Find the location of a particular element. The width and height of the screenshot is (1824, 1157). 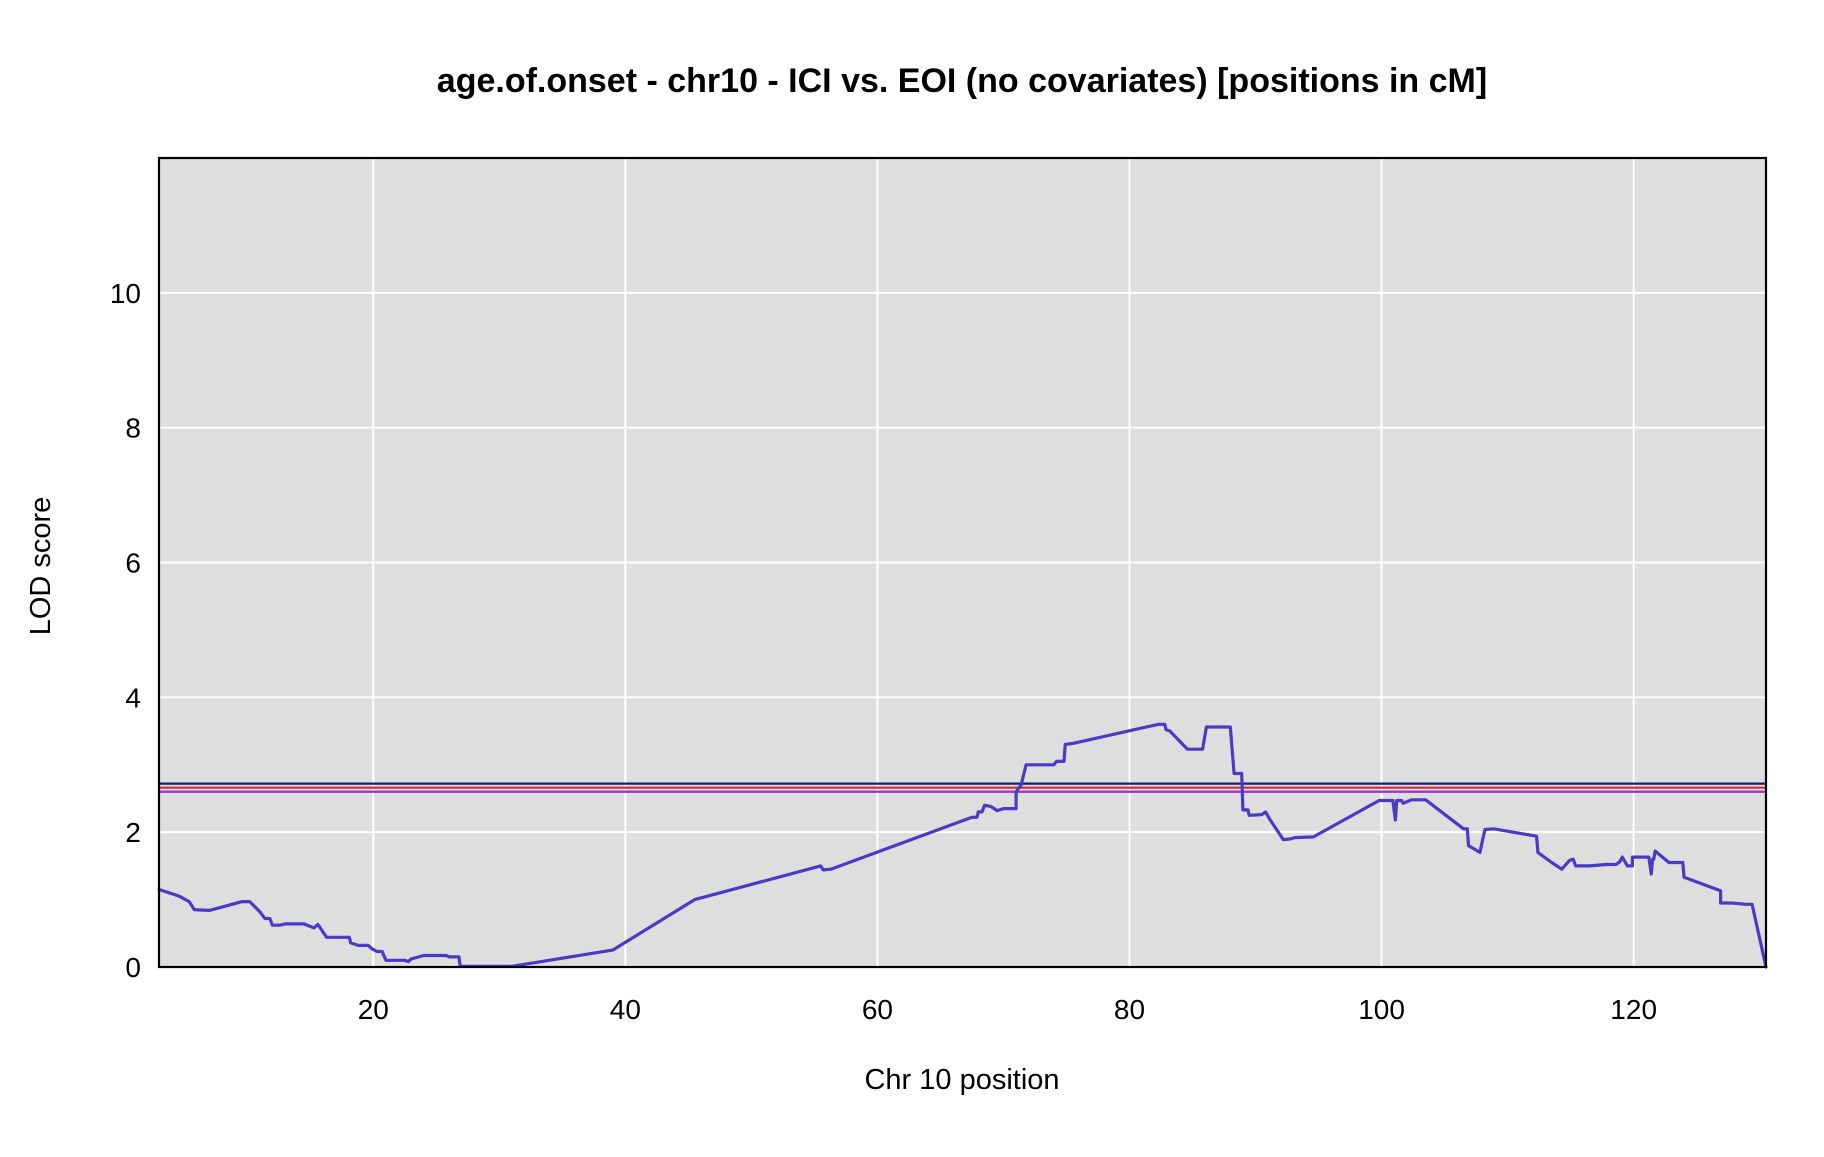

y-tick-label: 4 is located at coordinates (133, 697).